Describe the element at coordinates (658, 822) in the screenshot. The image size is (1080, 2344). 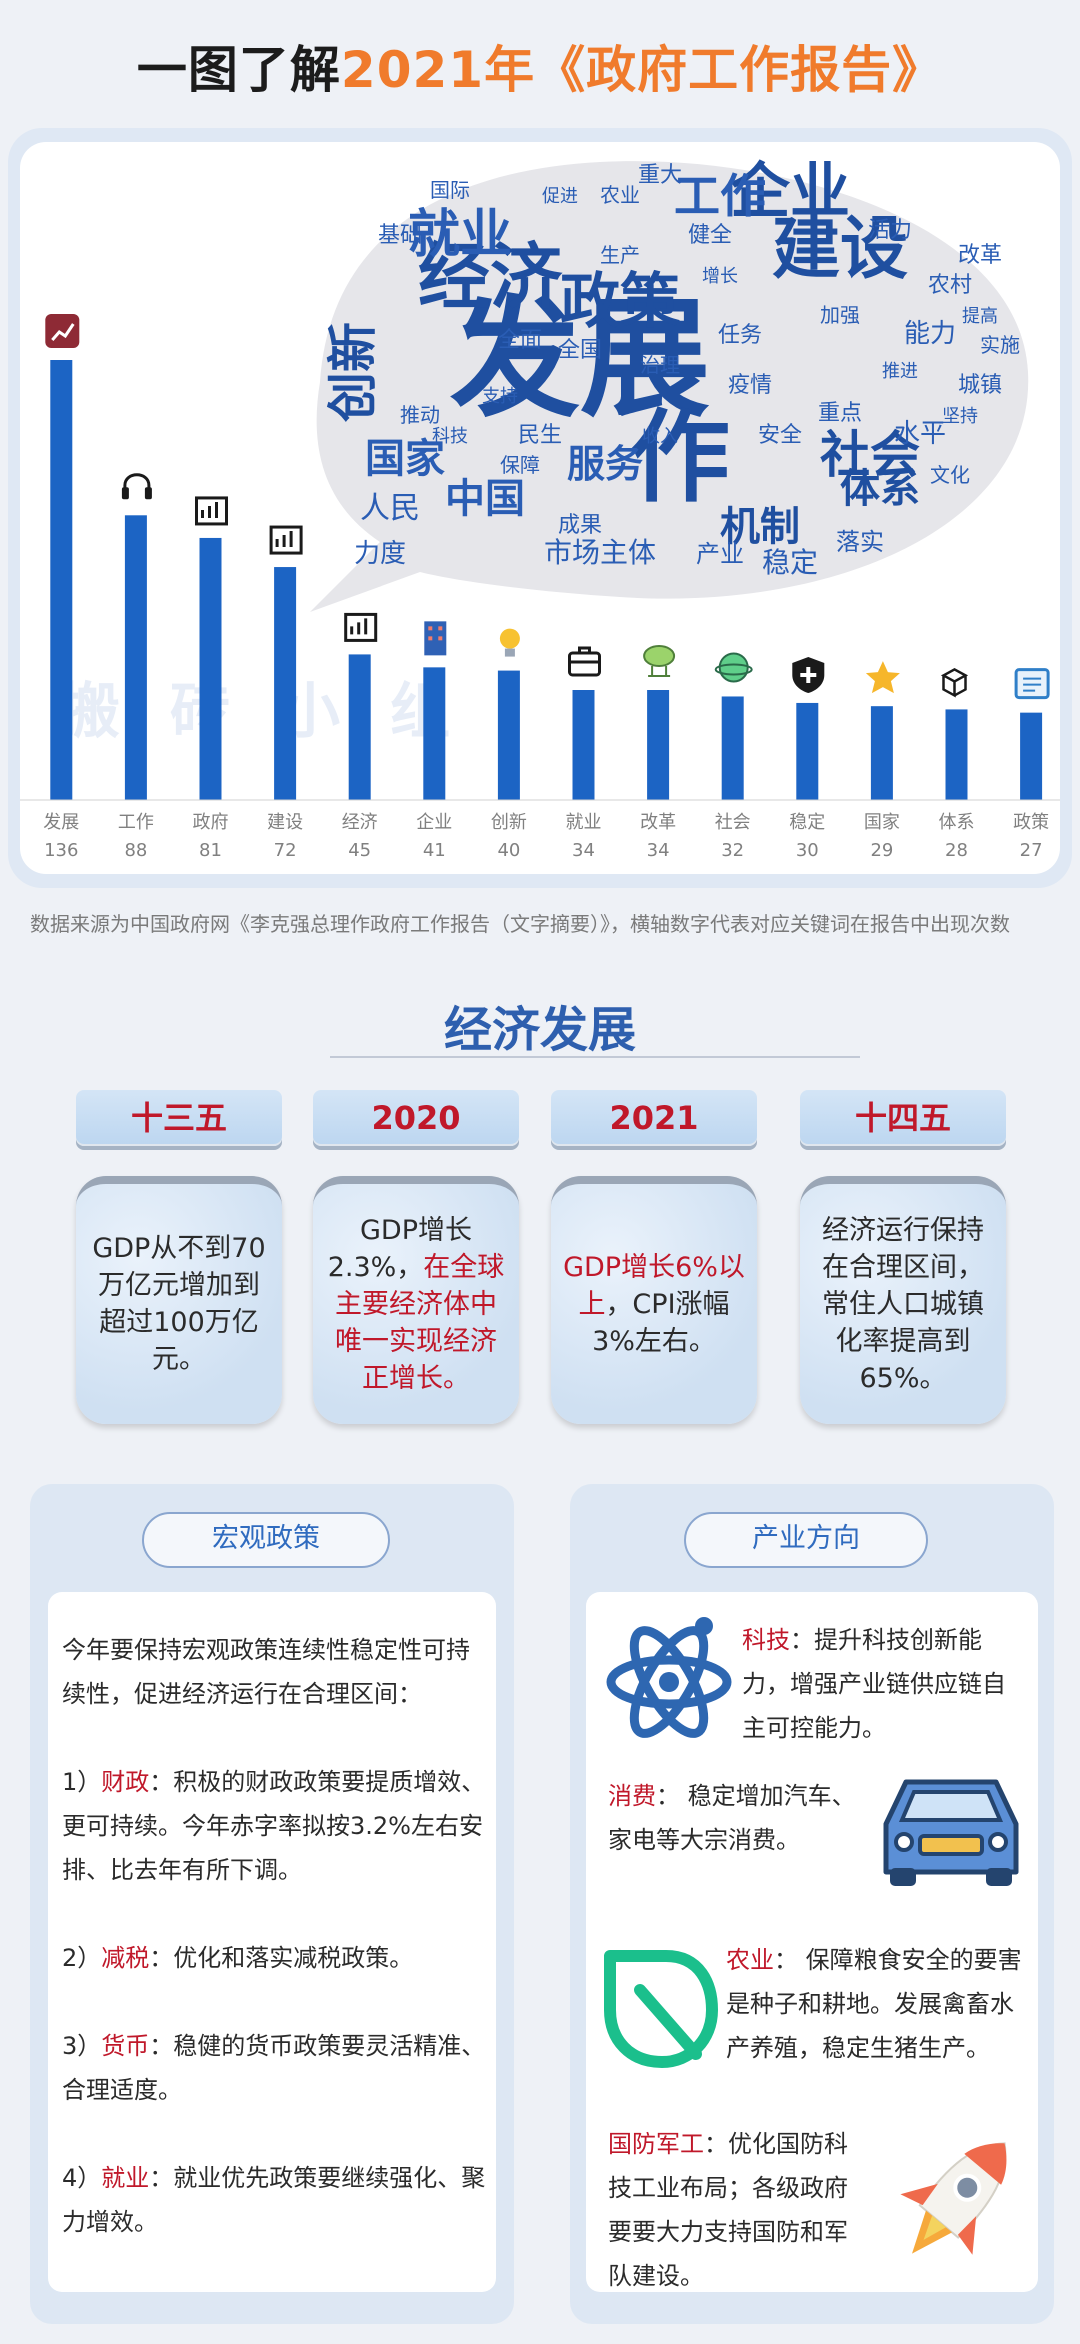
I see `x-tick-label: 改革` at that location.